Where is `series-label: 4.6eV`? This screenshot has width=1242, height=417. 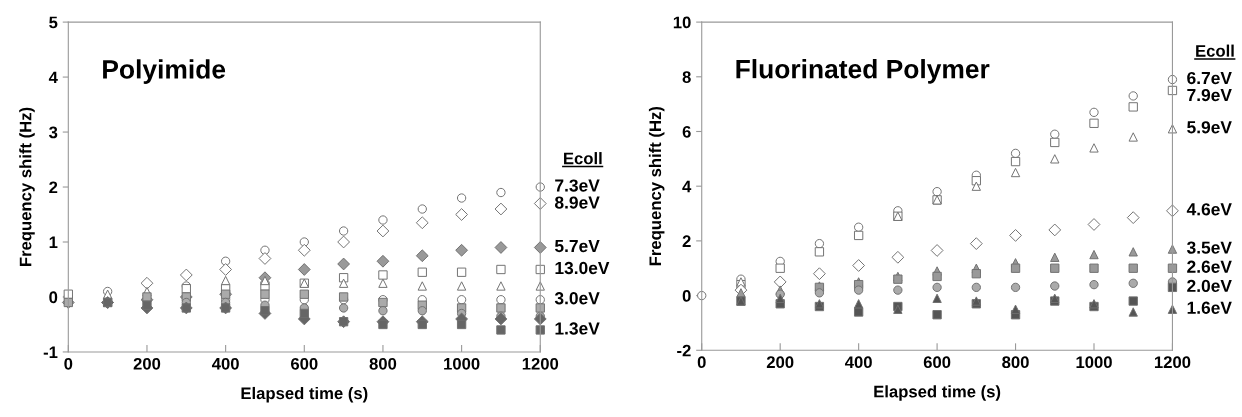
series-label: 4.6eV is located at coordinates (1209, 209).